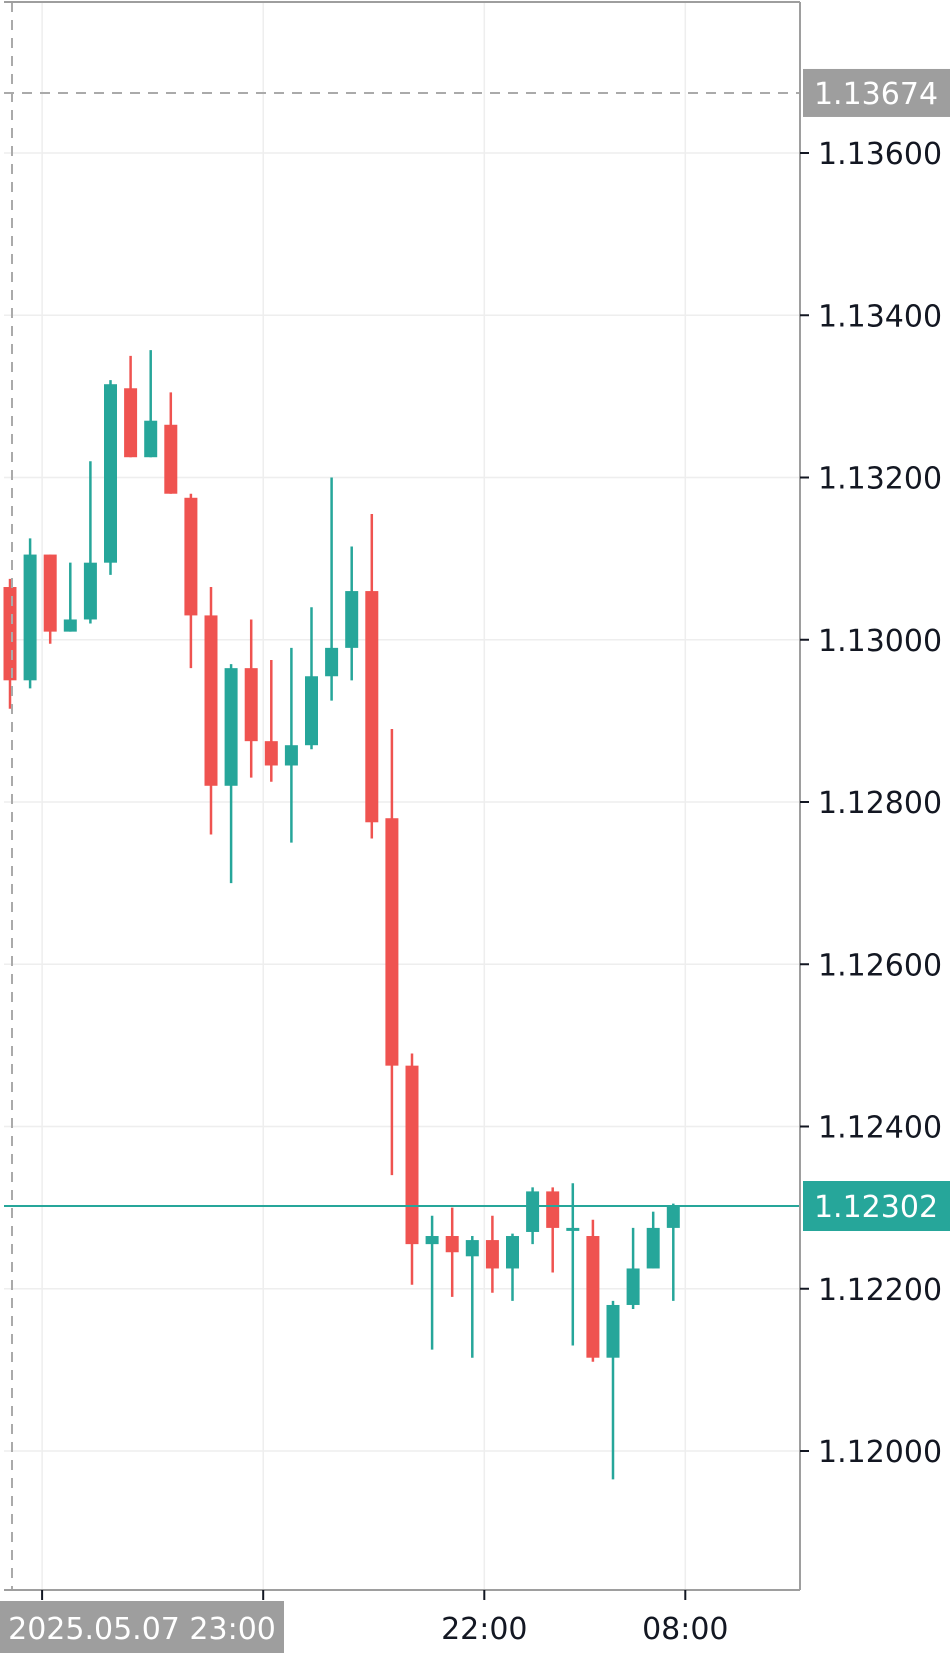 The image size is (952, 1653). What do you see at coordinates (880, 641) in the screenshot?
I see `price-tick-label: 1.13000` at bounding box center [880, 641].